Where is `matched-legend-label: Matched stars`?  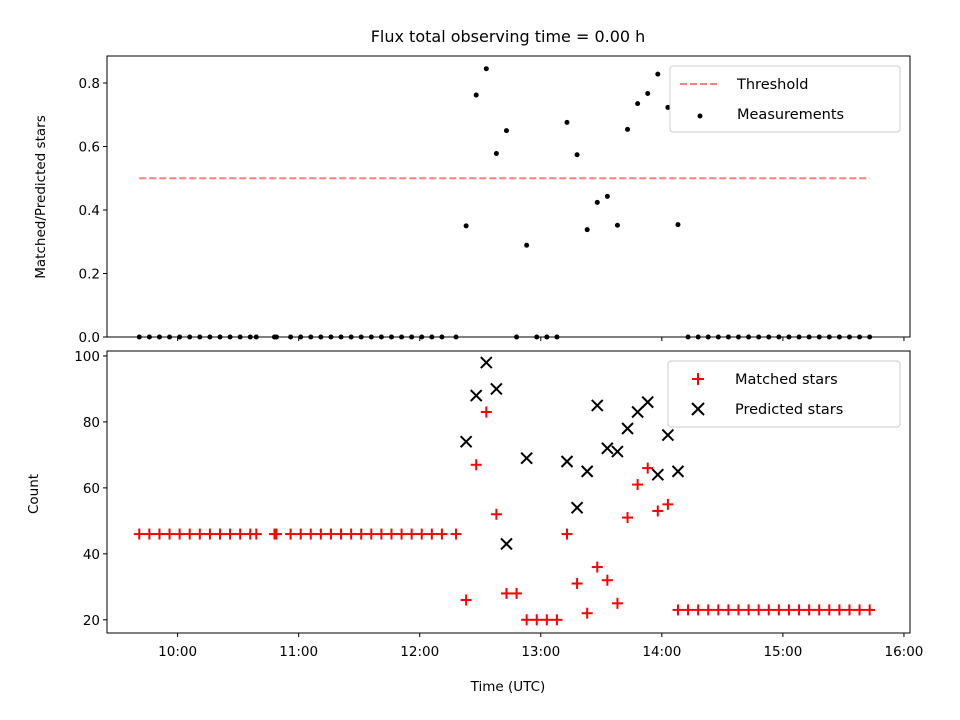
matched-legend-label: Matched stars is located at coordinates (786, 380).